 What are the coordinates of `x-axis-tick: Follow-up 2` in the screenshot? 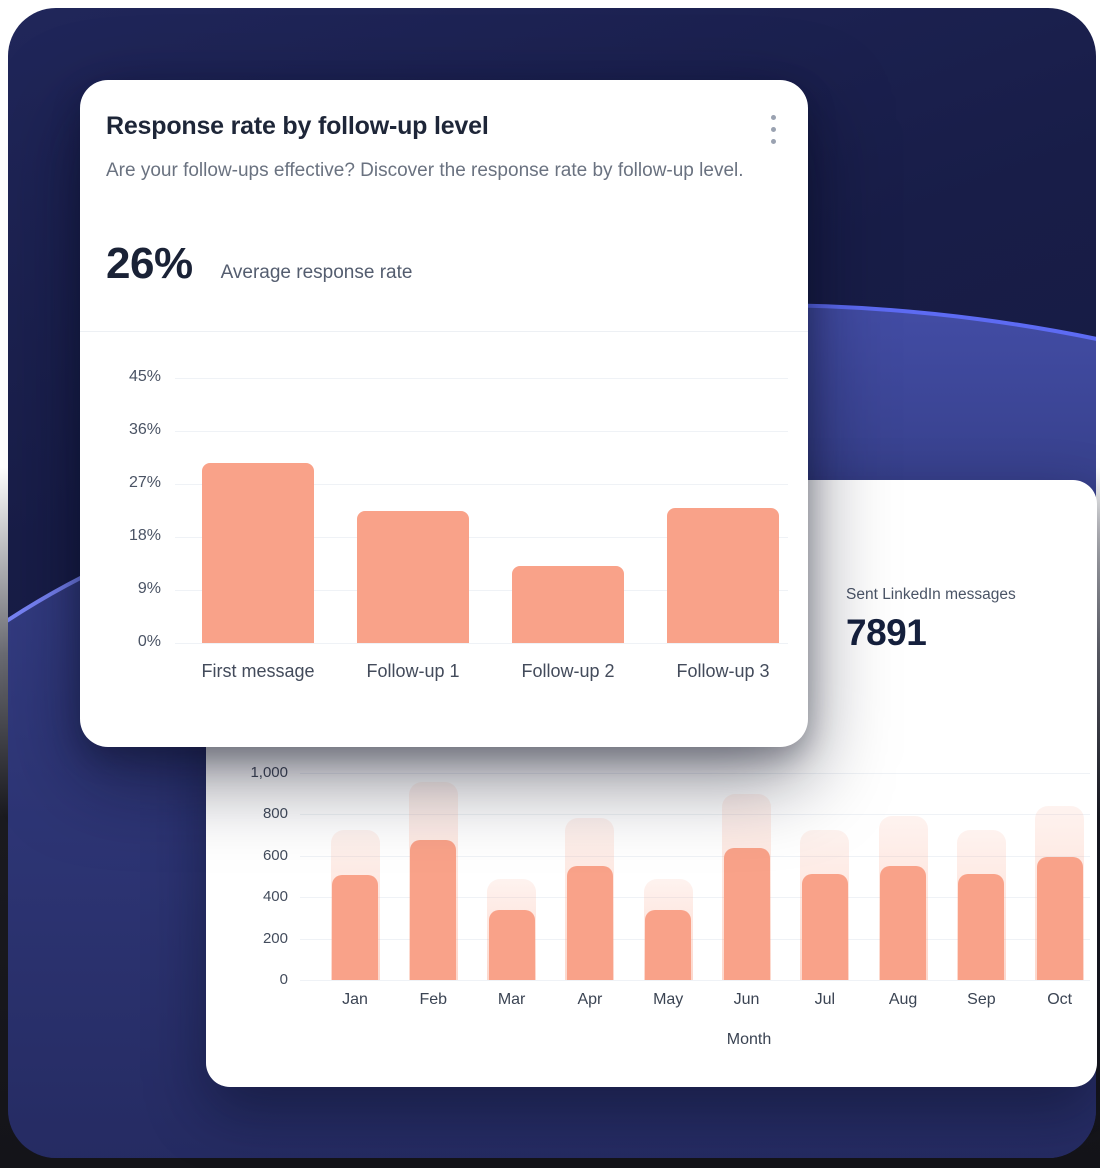 It's located at (568, 671).